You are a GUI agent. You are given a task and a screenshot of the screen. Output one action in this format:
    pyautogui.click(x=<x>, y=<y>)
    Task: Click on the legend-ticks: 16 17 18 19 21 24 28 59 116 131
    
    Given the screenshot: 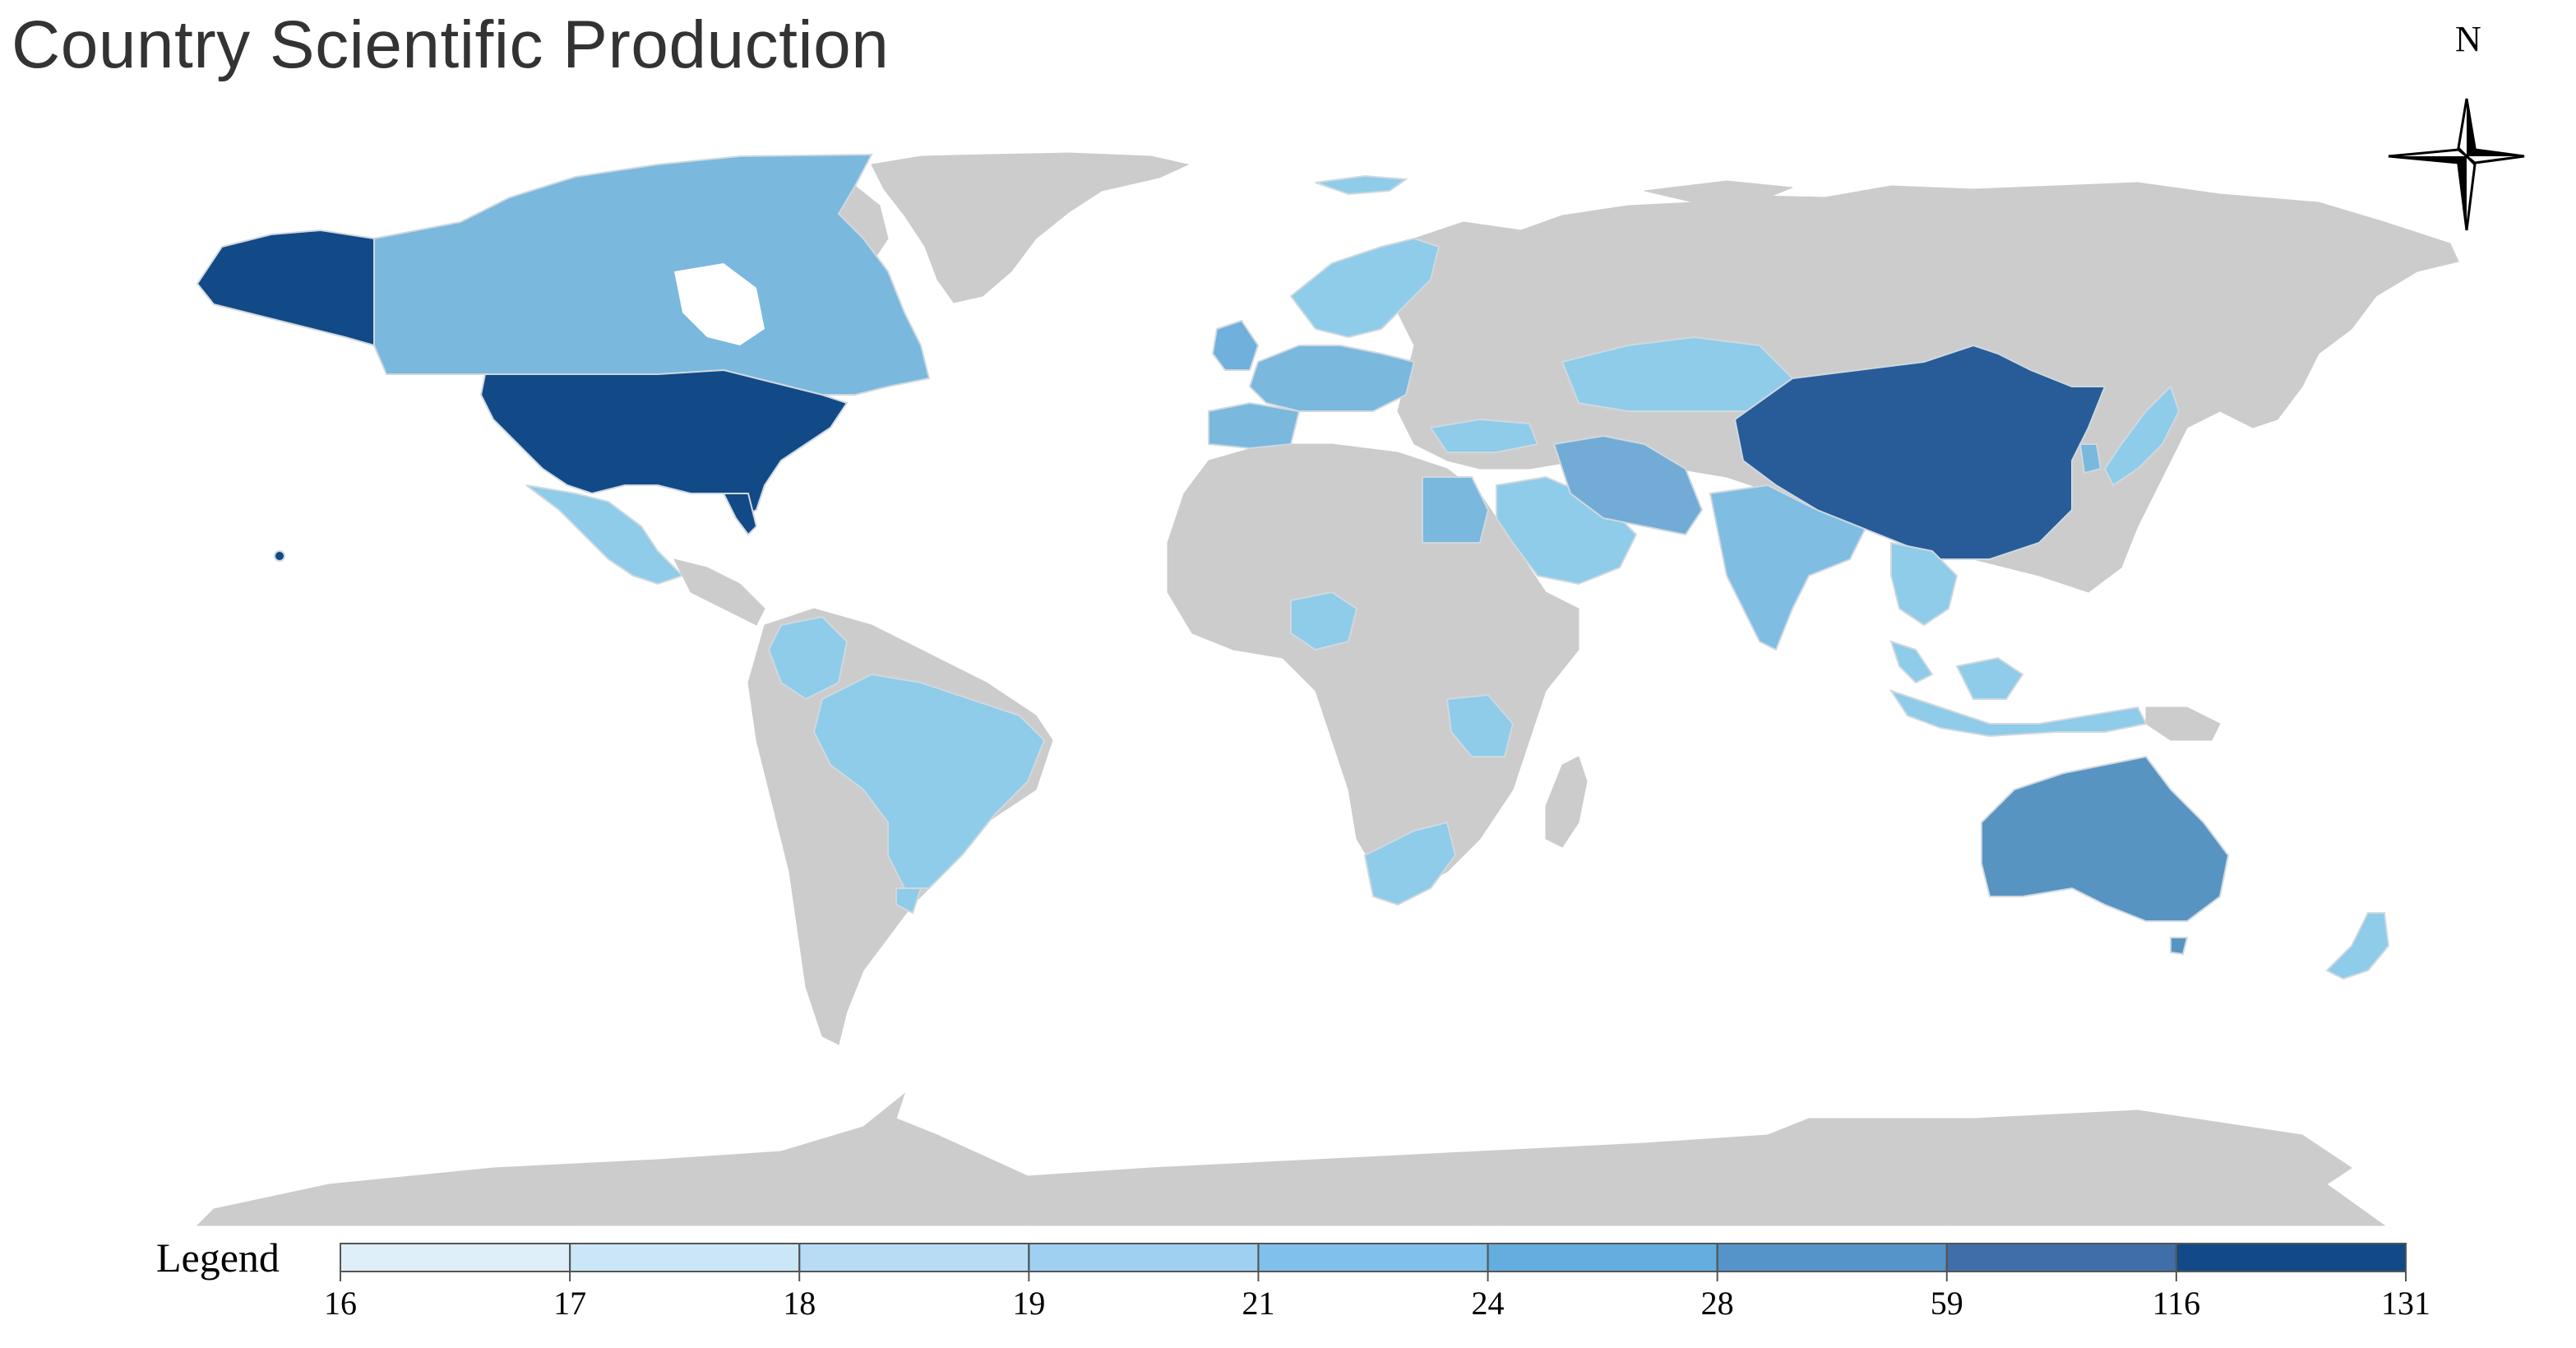 What is the action you would take?
    pyautogui.click(x=1377, y=1283)
    